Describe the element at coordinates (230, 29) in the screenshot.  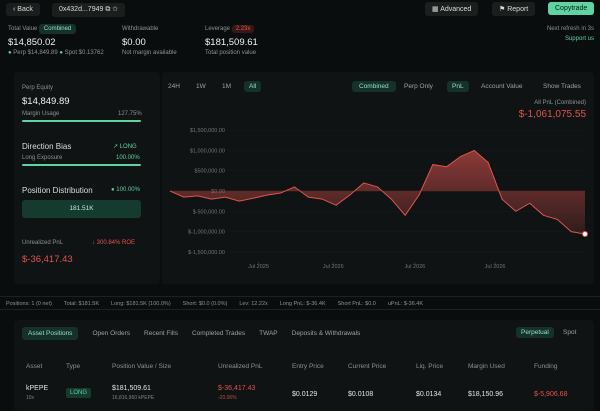
I see `label: Leverage 2.23x` at that location.